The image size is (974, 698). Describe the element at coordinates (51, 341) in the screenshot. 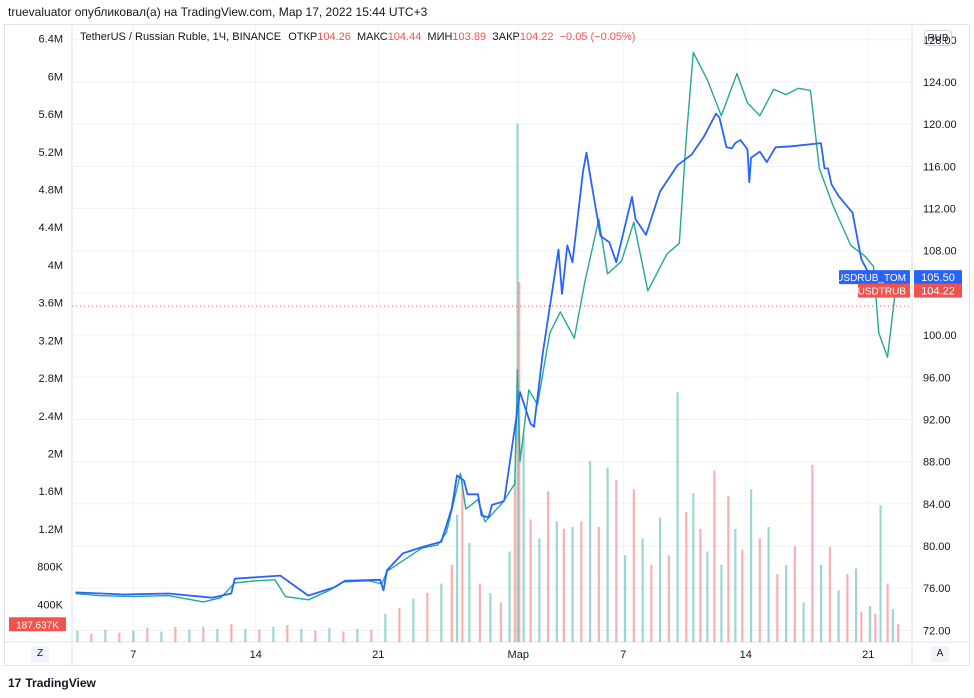

I see `volume-tick-label: 3.2M` at that location.